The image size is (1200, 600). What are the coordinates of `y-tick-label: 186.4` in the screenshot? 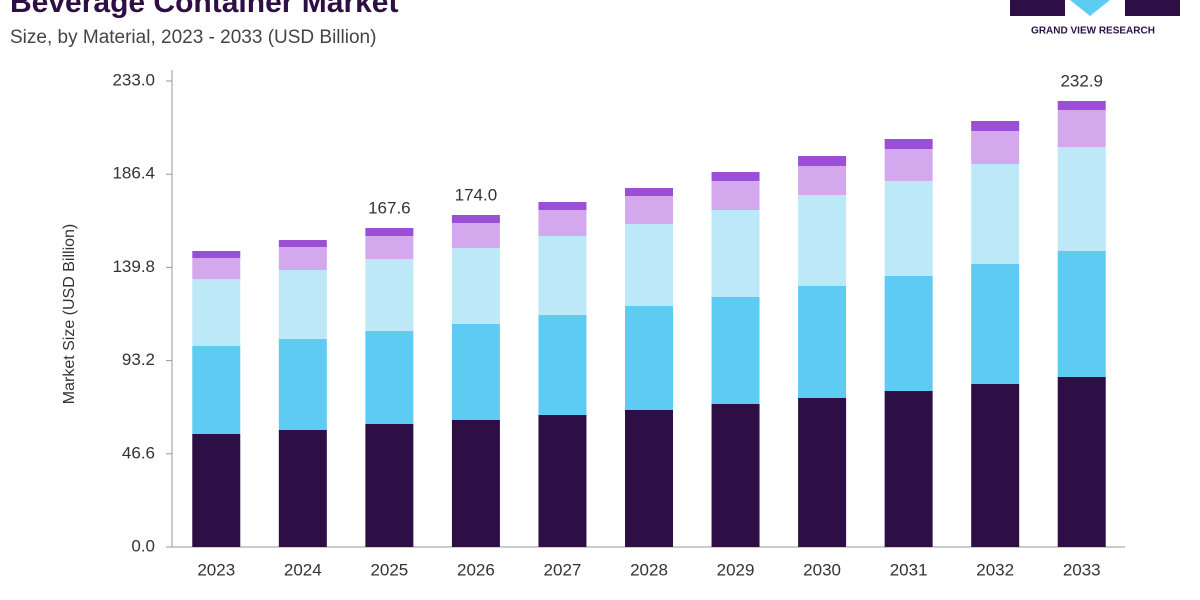 It's located at (133, 173).